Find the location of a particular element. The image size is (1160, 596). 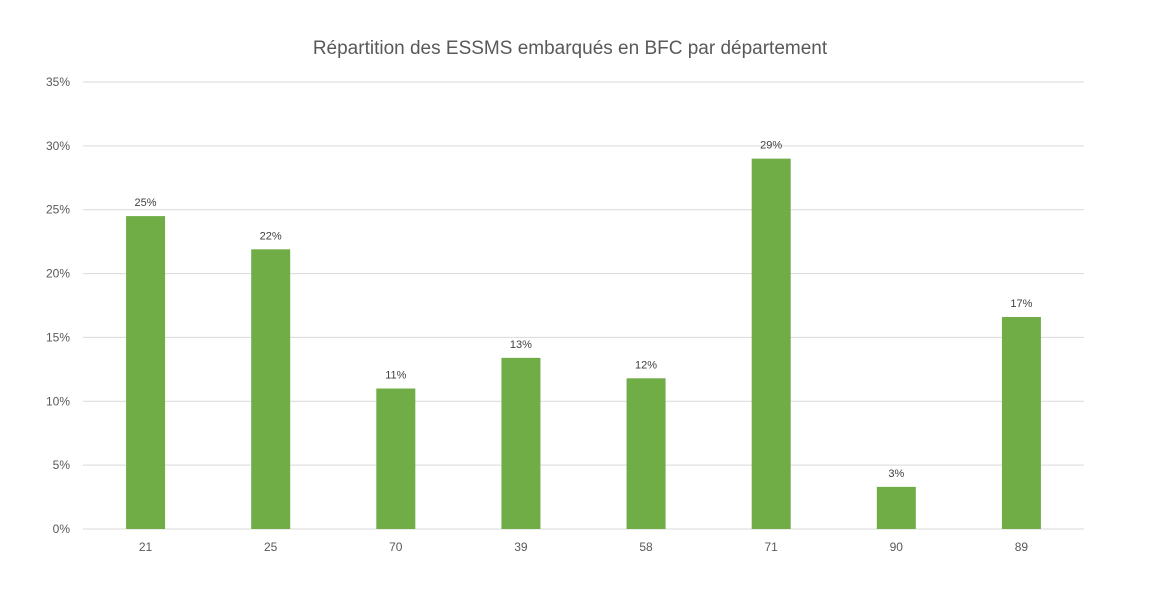

data-label: 13% is located at coordinates (521, 345).